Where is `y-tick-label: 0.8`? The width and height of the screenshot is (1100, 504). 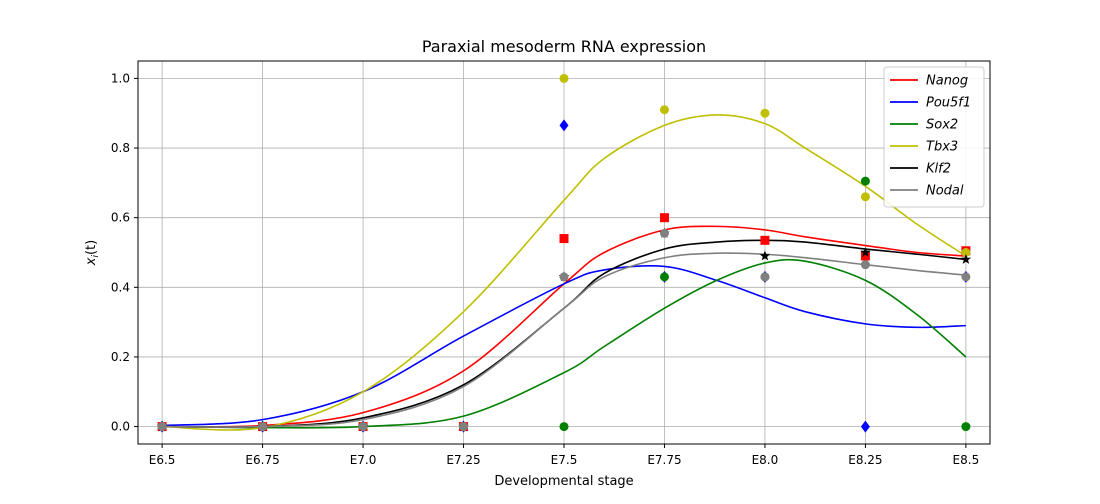
y-tick-label: 0.8 is located at coordinates (120, 148).